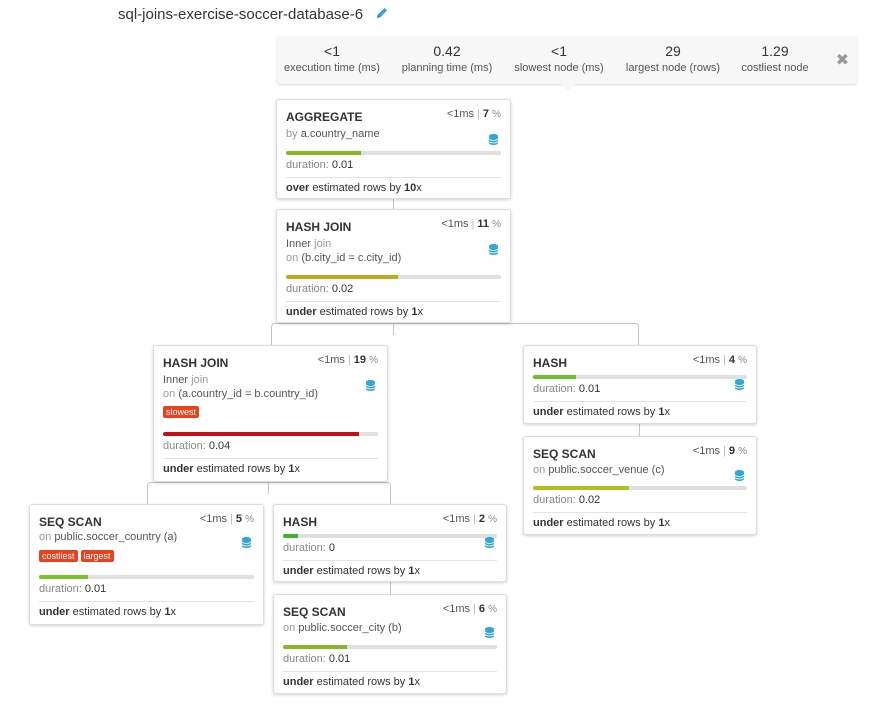 Image resolution: width=892 pixels, height=716 pixels. Describe the element at coordinates (344, 258) in the screenshot. I see `node-join-condition: on (b.city_id = c.city_id)` at that location.